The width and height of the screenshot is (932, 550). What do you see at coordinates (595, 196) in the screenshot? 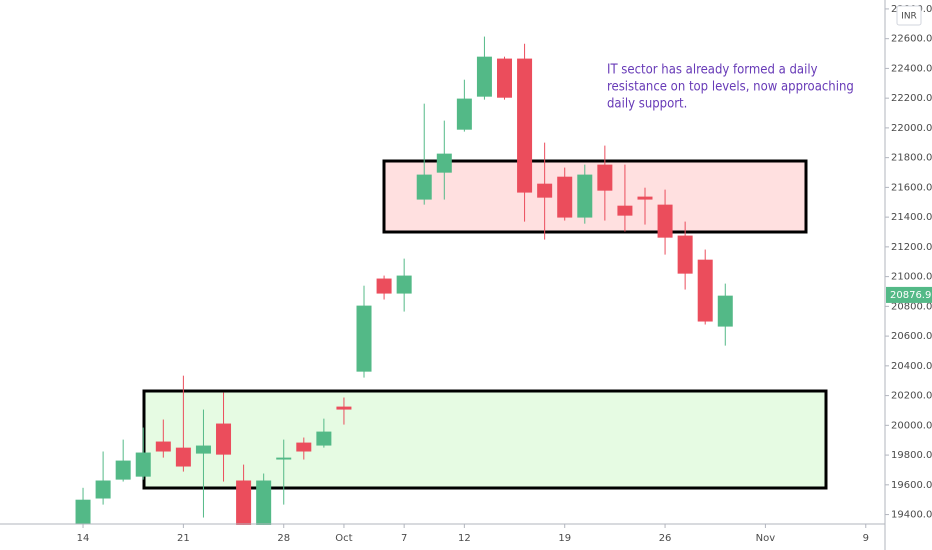
I see `resistance-zone` at bounding box center [595, 196].